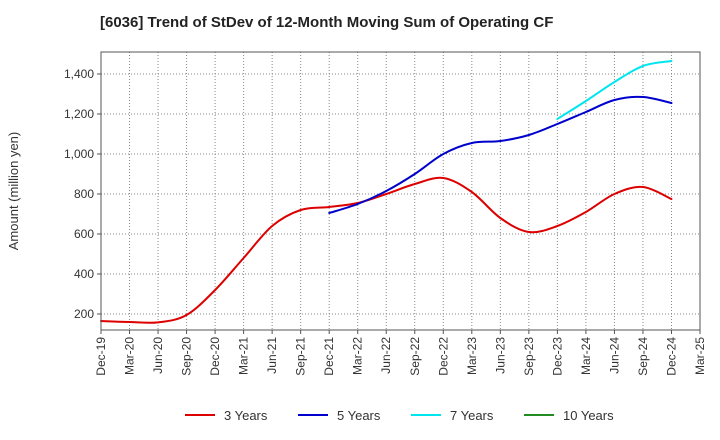 The height and width of the screenshot is (440, 720). Describe the element at coordinates (671, 356) in the screenshot. I see `x-tick-label: Dec-24` at that location.